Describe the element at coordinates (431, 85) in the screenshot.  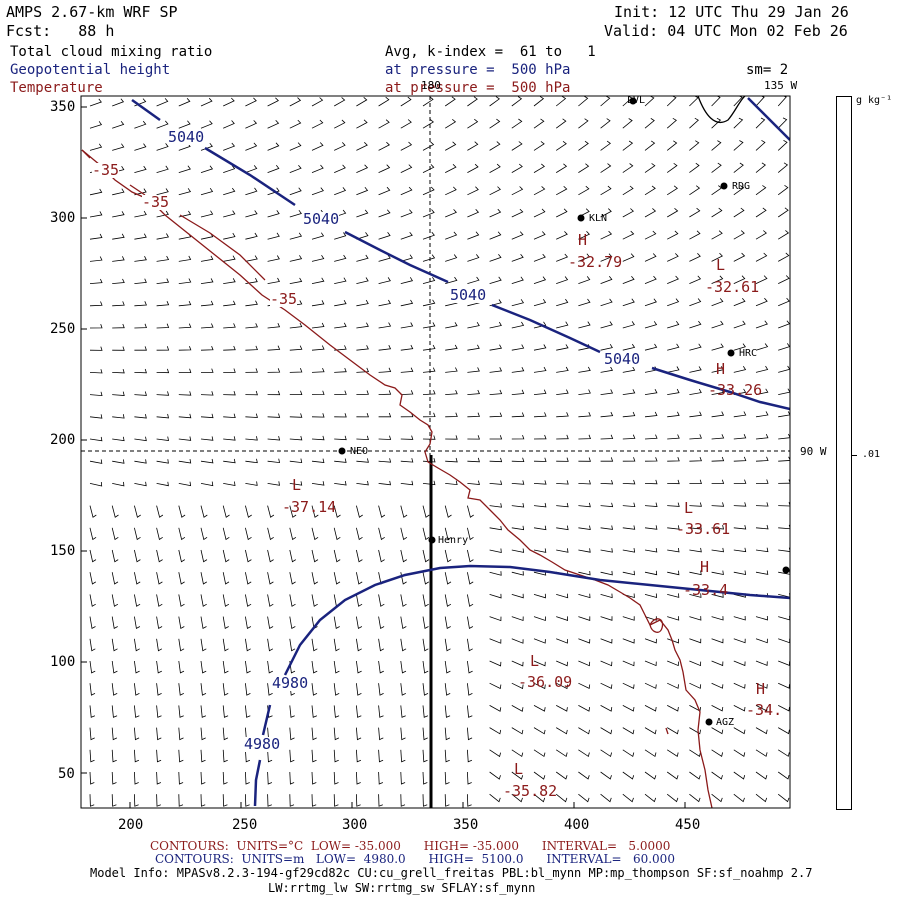
I see `lon-label-180: 180` at that location.